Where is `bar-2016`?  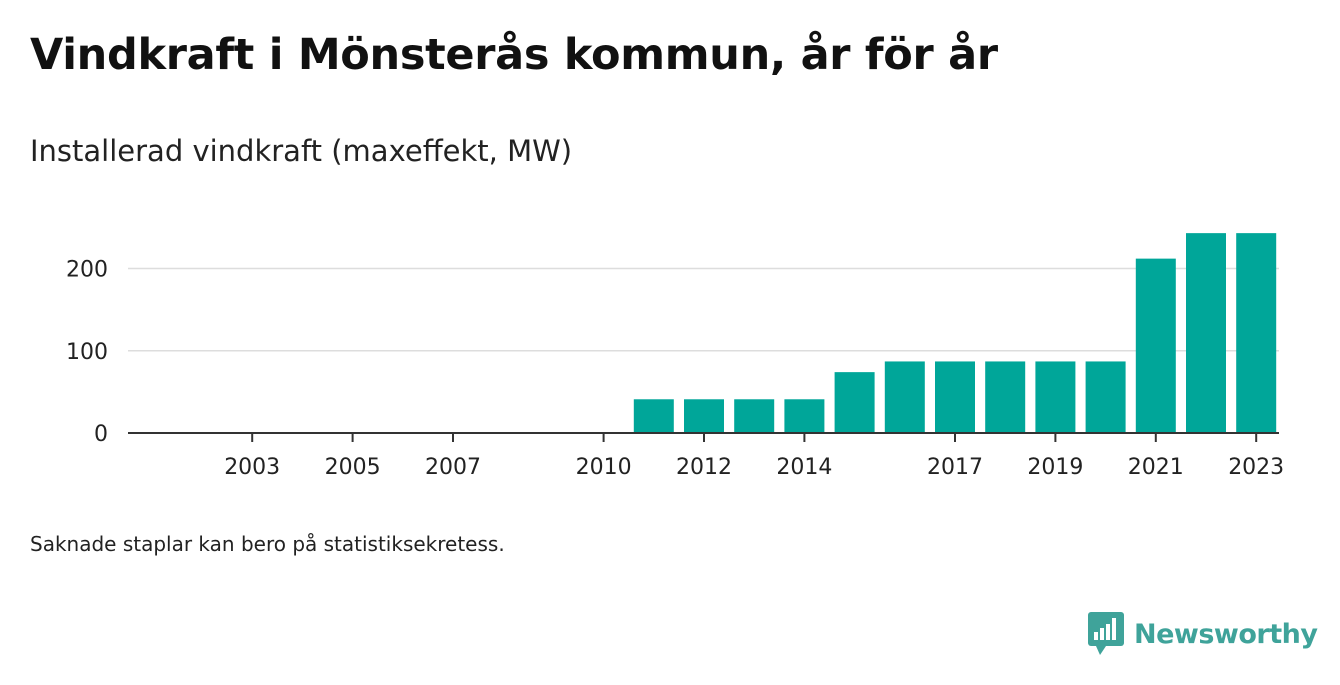 bar-2016 is located at coordinates (904, 397).